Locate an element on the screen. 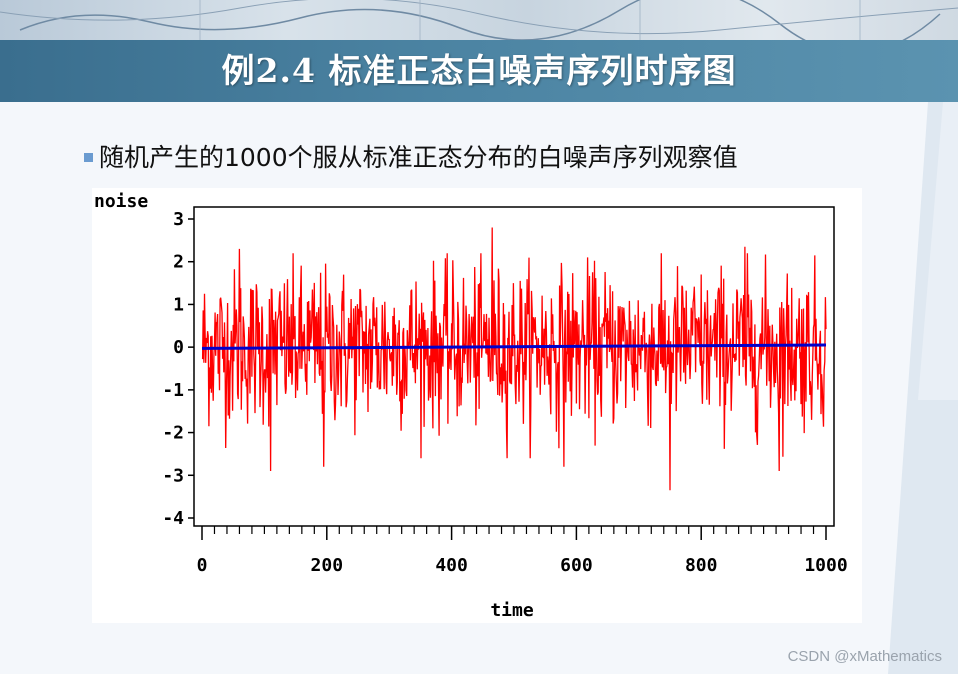  y-axis-label: noise is located at coordinates (121, 201).